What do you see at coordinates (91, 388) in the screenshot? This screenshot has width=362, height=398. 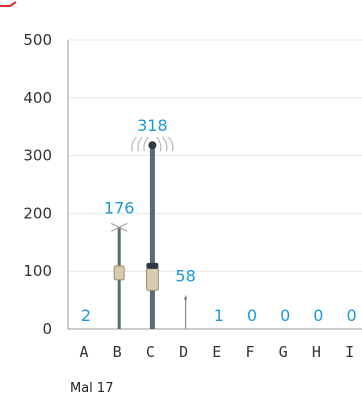 I see `chart-footer-label: Mal 17` at bounding box center [91, 388].